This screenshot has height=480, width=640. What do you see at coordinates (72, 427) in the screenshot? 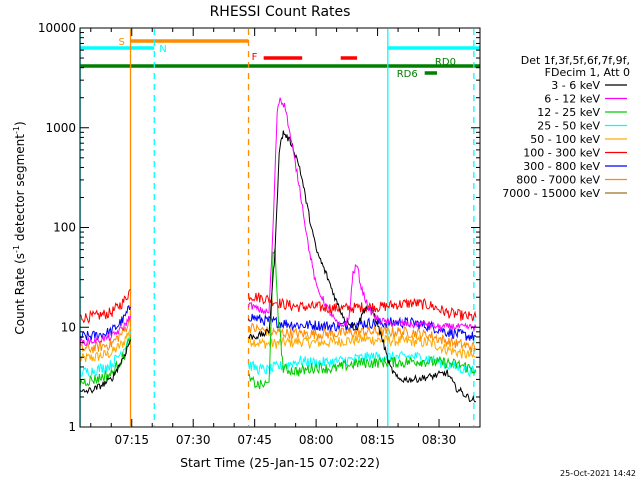
I see `y-tick-label-0: 1` at bounding box center [72, 427].